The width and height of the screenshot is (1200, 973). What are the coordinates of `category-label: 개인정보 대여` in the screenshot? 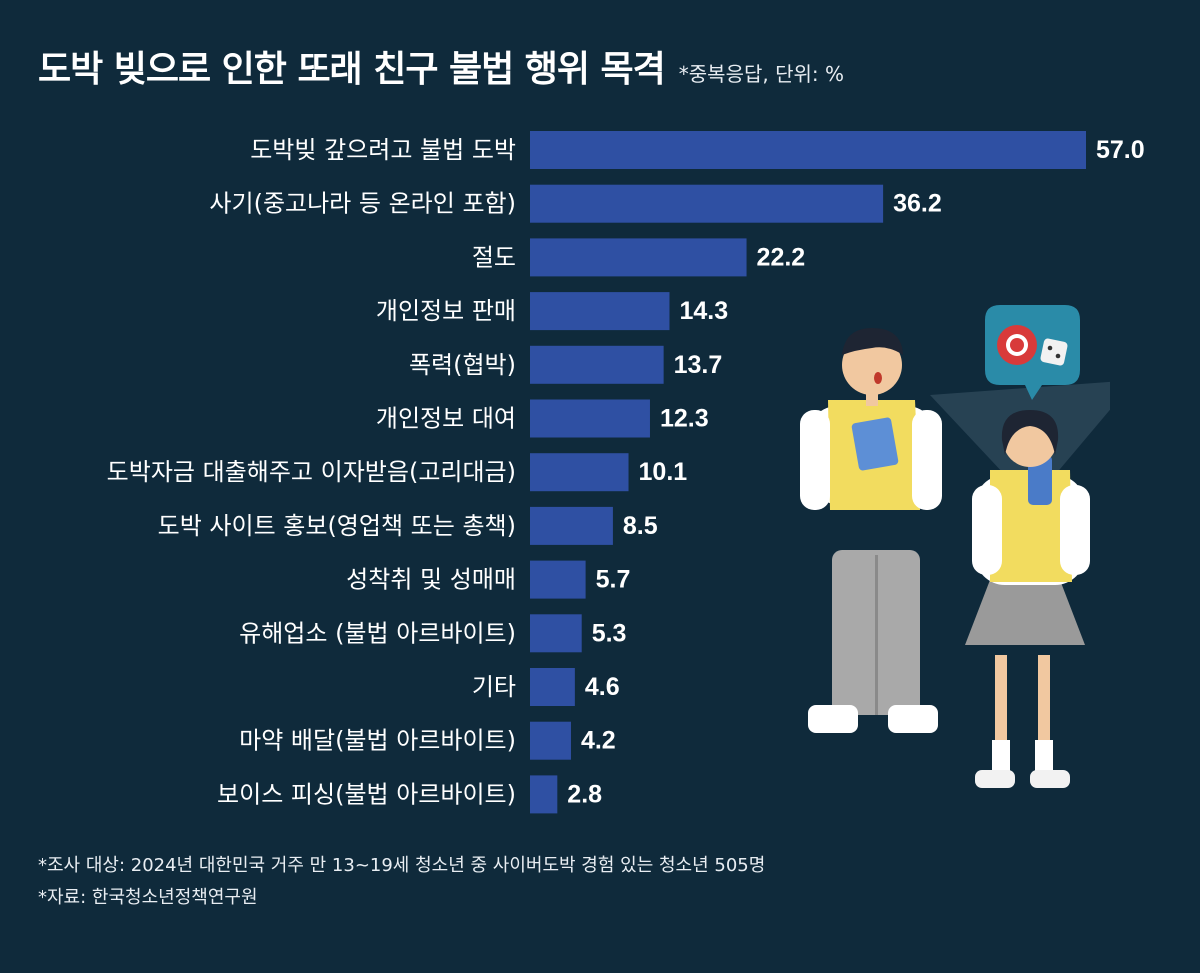 It's located at (446, 419).